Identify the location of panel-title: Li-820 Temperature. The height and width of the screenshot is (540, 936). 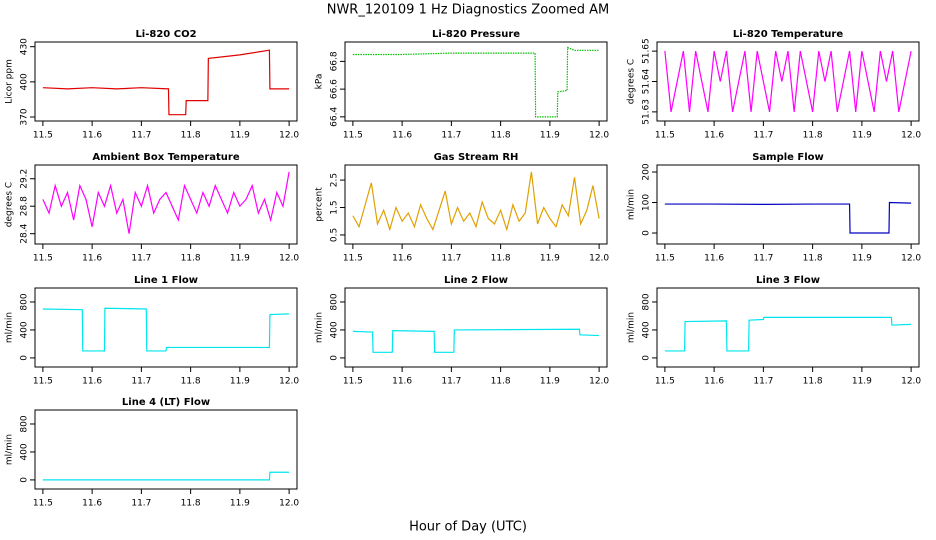
(788, 34).